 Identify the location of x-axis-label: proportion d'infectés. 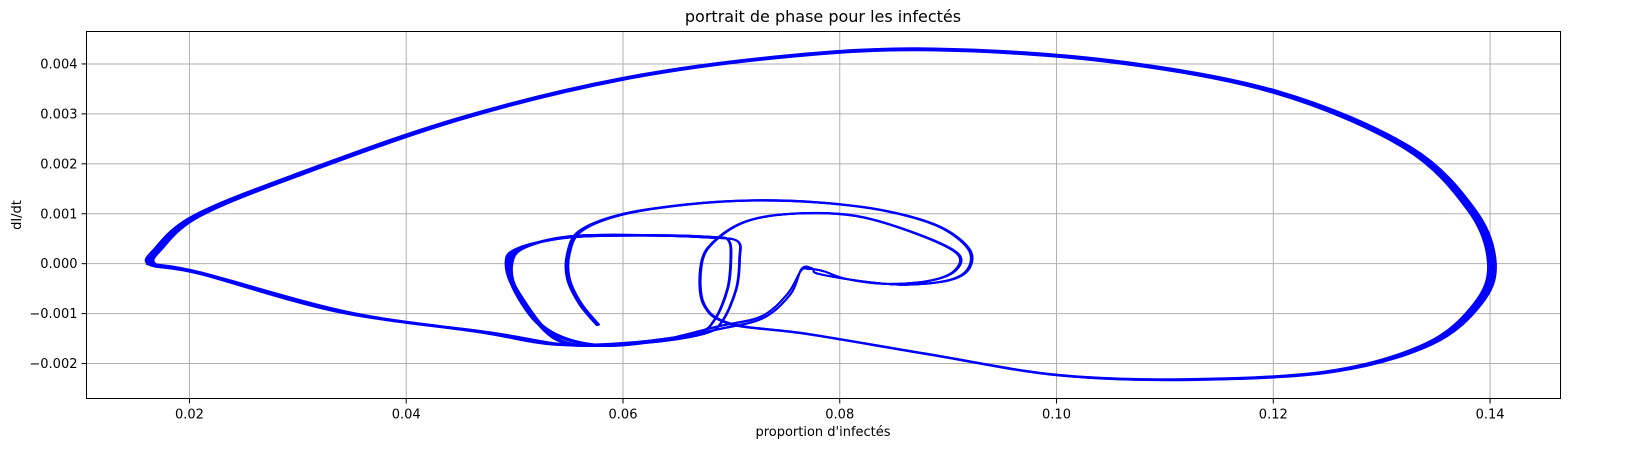
(822, 432).